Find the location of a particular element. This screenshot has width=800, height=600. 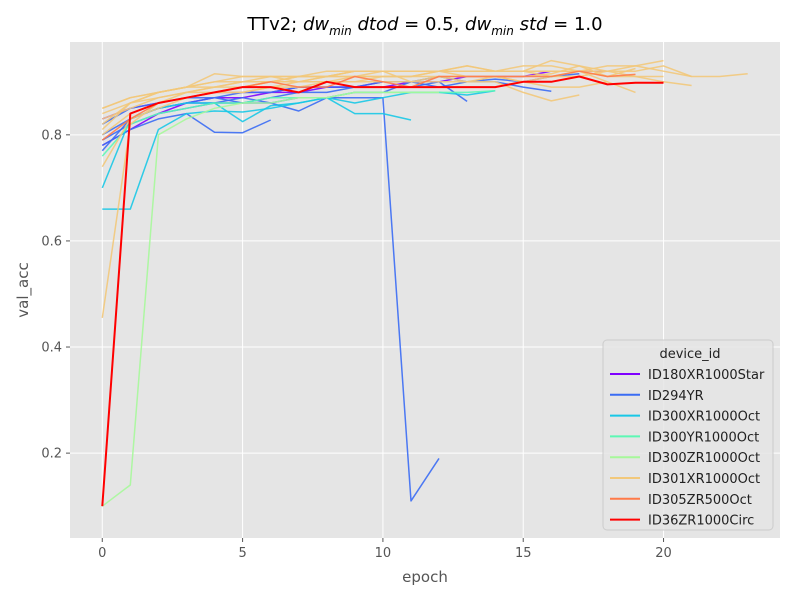

legend-entry: ID36ZR1000Circ is located at coordinates (701, 521).